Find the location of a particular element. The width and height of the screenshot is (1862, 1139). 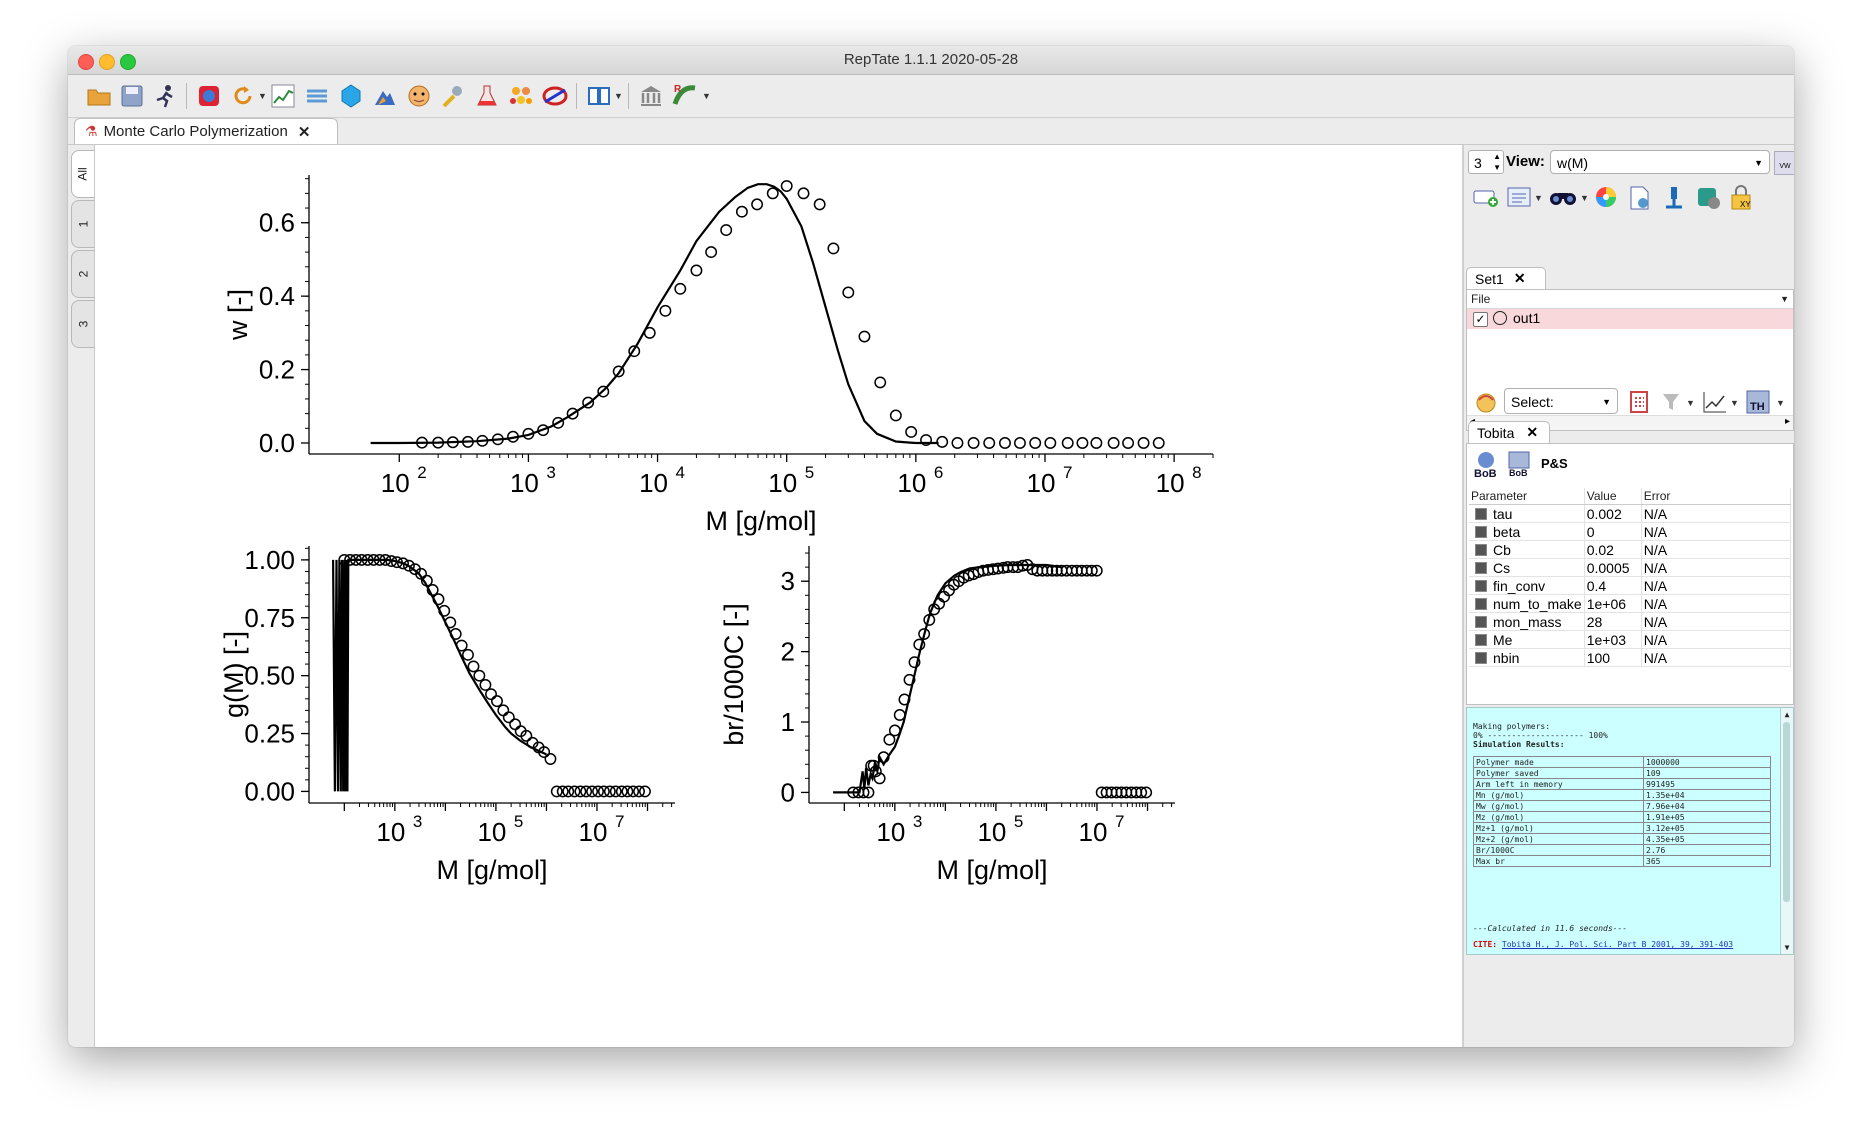

window-title: RepTate 1.1.1 2020-05-28 is located at coordinates (931, 59).